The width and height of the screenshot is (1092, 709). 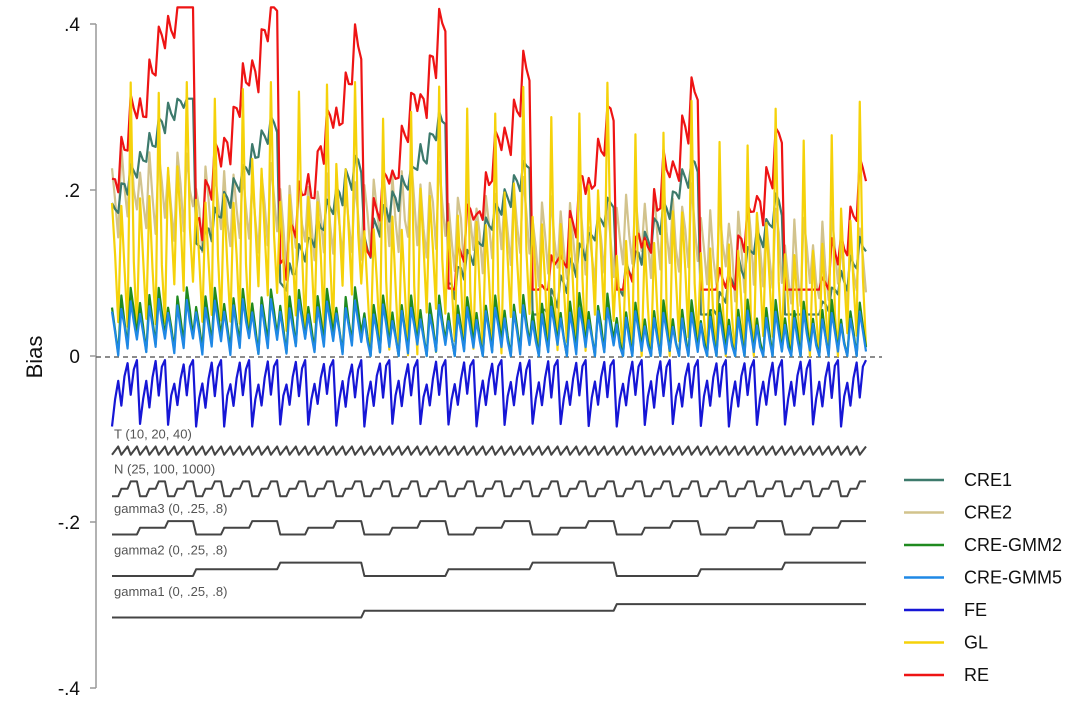 I want to click on legend-label: RE, so click(x=976, y=675).